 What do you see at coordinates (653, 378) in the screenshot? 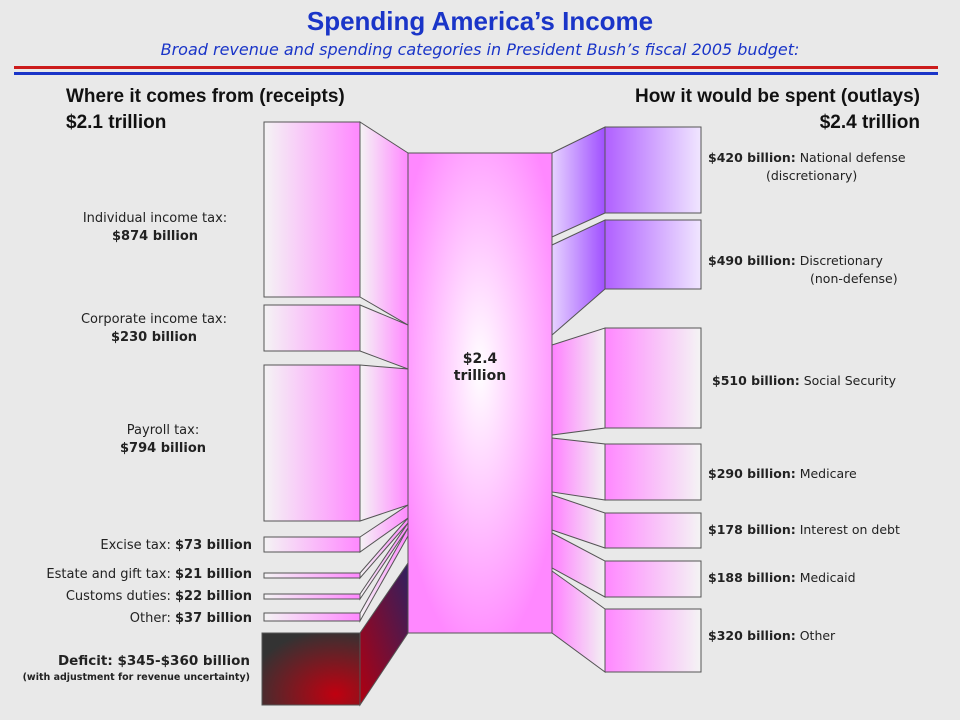
I see `social-security-block` at bounding box center [653, 378].